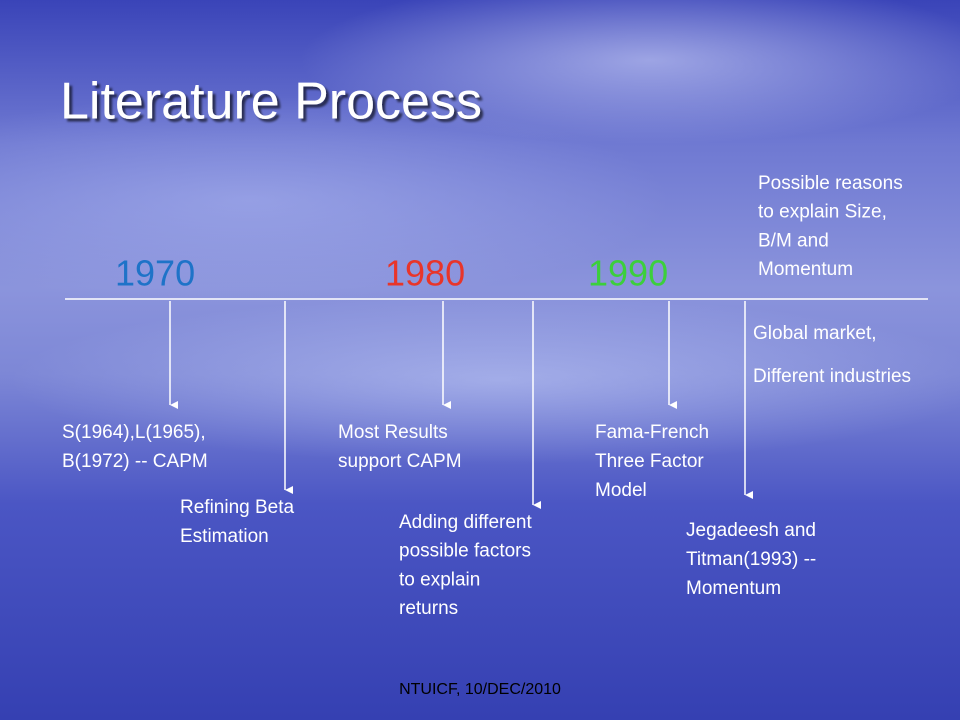 The width and height of the screenshot is (960, 720). I want to click on note-text: Model, so click(621, 490).